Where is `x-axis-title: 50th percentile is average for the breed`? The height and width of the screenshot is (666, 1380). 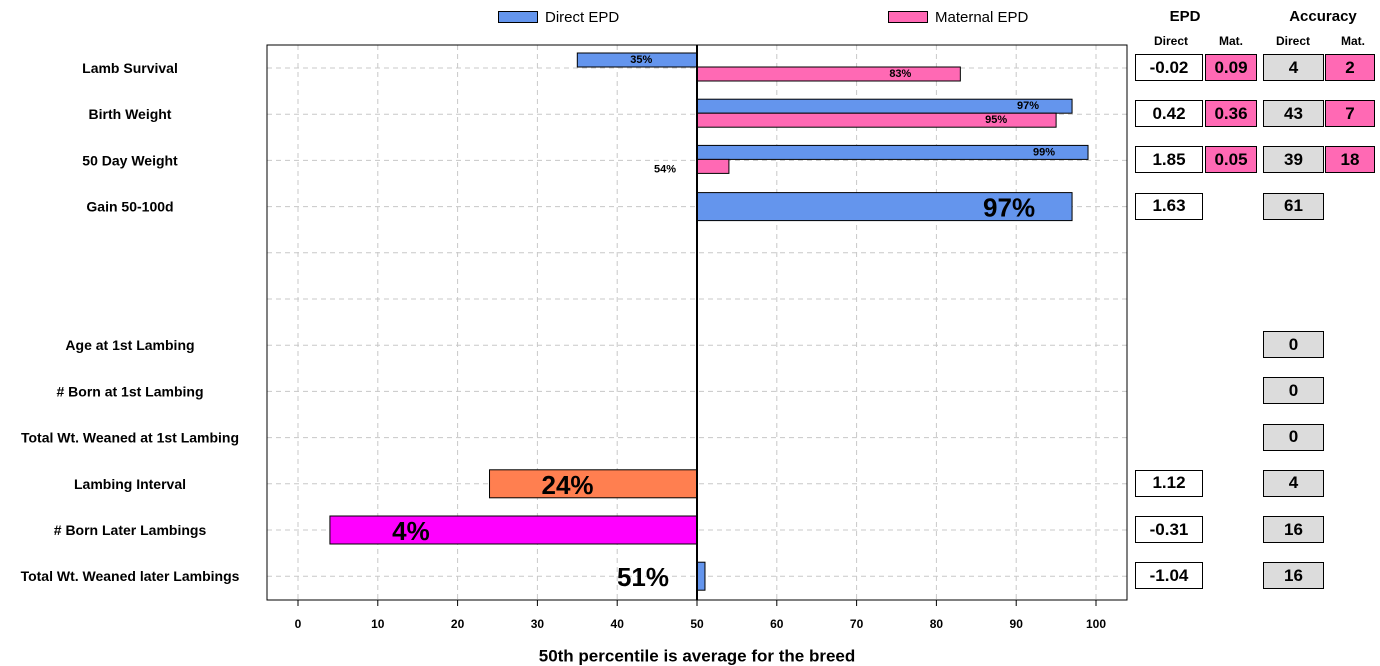
x-axis-title: 50th percentile is average for the breed is located at coordinates (697, 656).